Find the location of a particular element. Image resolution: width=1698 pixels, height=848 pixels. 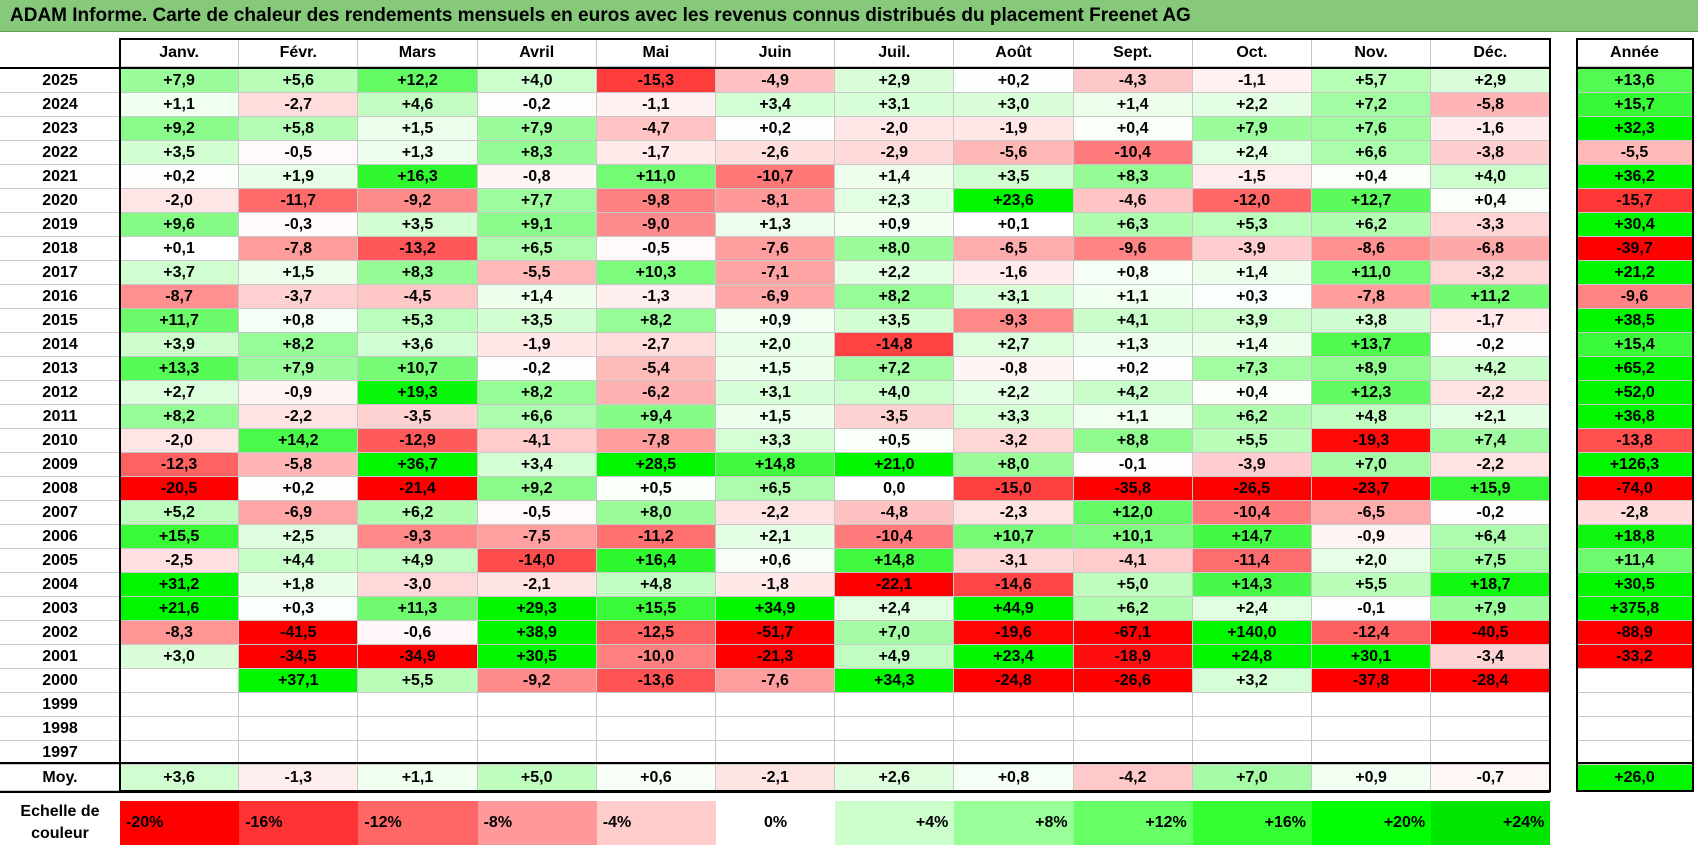

heatmap-cell: +1,4 is located at coordinates (1133, 105).